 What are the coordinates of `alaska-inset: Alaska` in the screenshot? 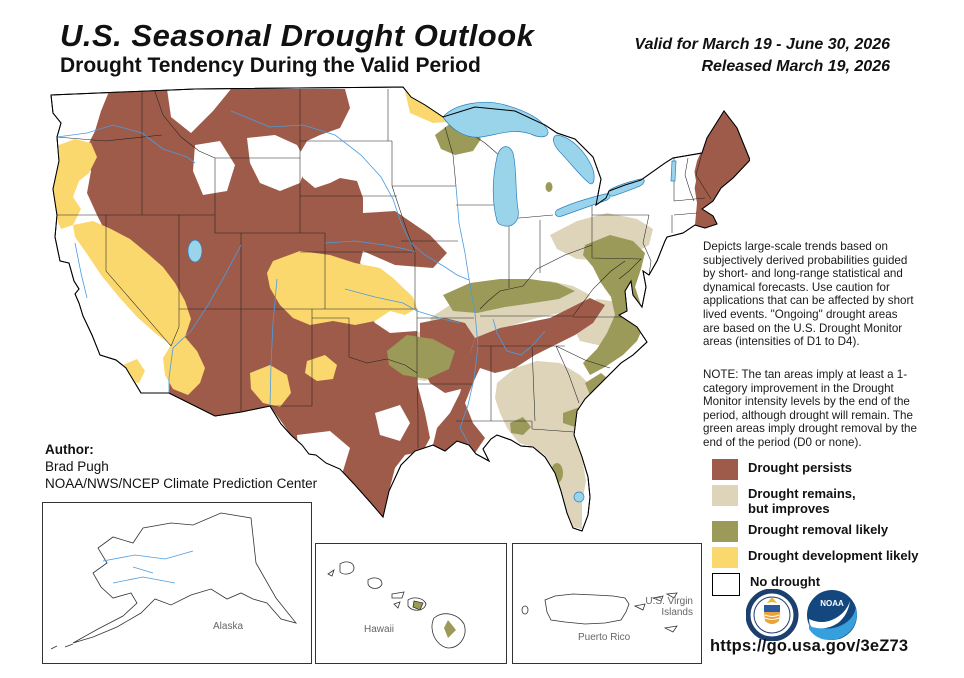 It's located at (177, 583).